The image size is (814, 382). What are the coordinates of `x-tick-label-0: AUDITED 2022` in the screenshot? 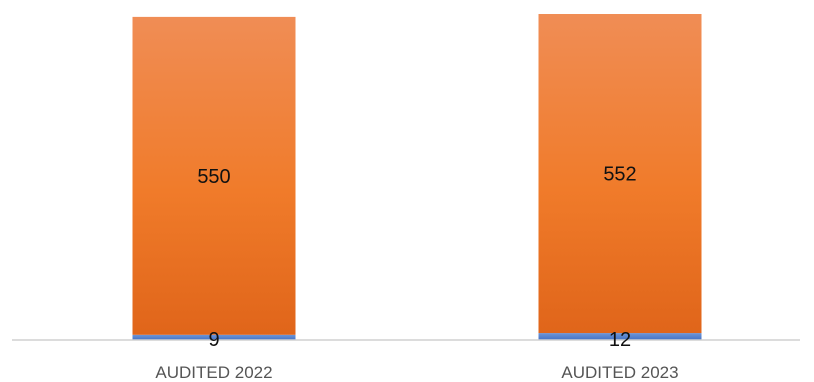 It's located at (213, 372).